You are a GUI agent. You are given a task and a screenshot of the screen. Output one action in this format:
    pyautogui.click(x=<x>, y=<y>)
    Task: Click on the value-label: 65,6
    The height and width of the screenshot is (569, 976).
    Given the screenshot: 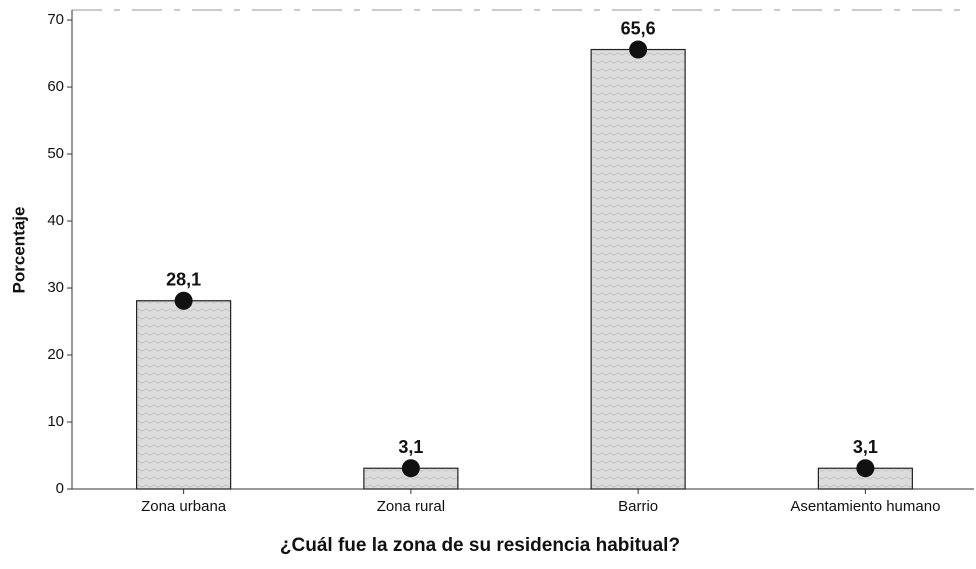 What is the action you would take?
    pyautogui.click(x=638, y=28)
    